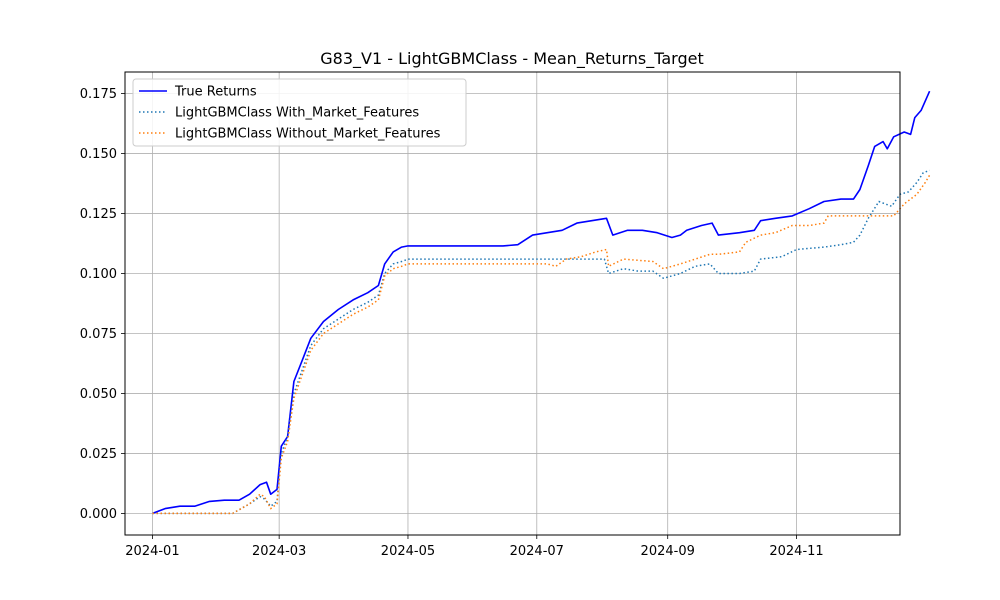  I want to click on legend-label: LightGBMClass Without_Market_Features, so click(308, 134).